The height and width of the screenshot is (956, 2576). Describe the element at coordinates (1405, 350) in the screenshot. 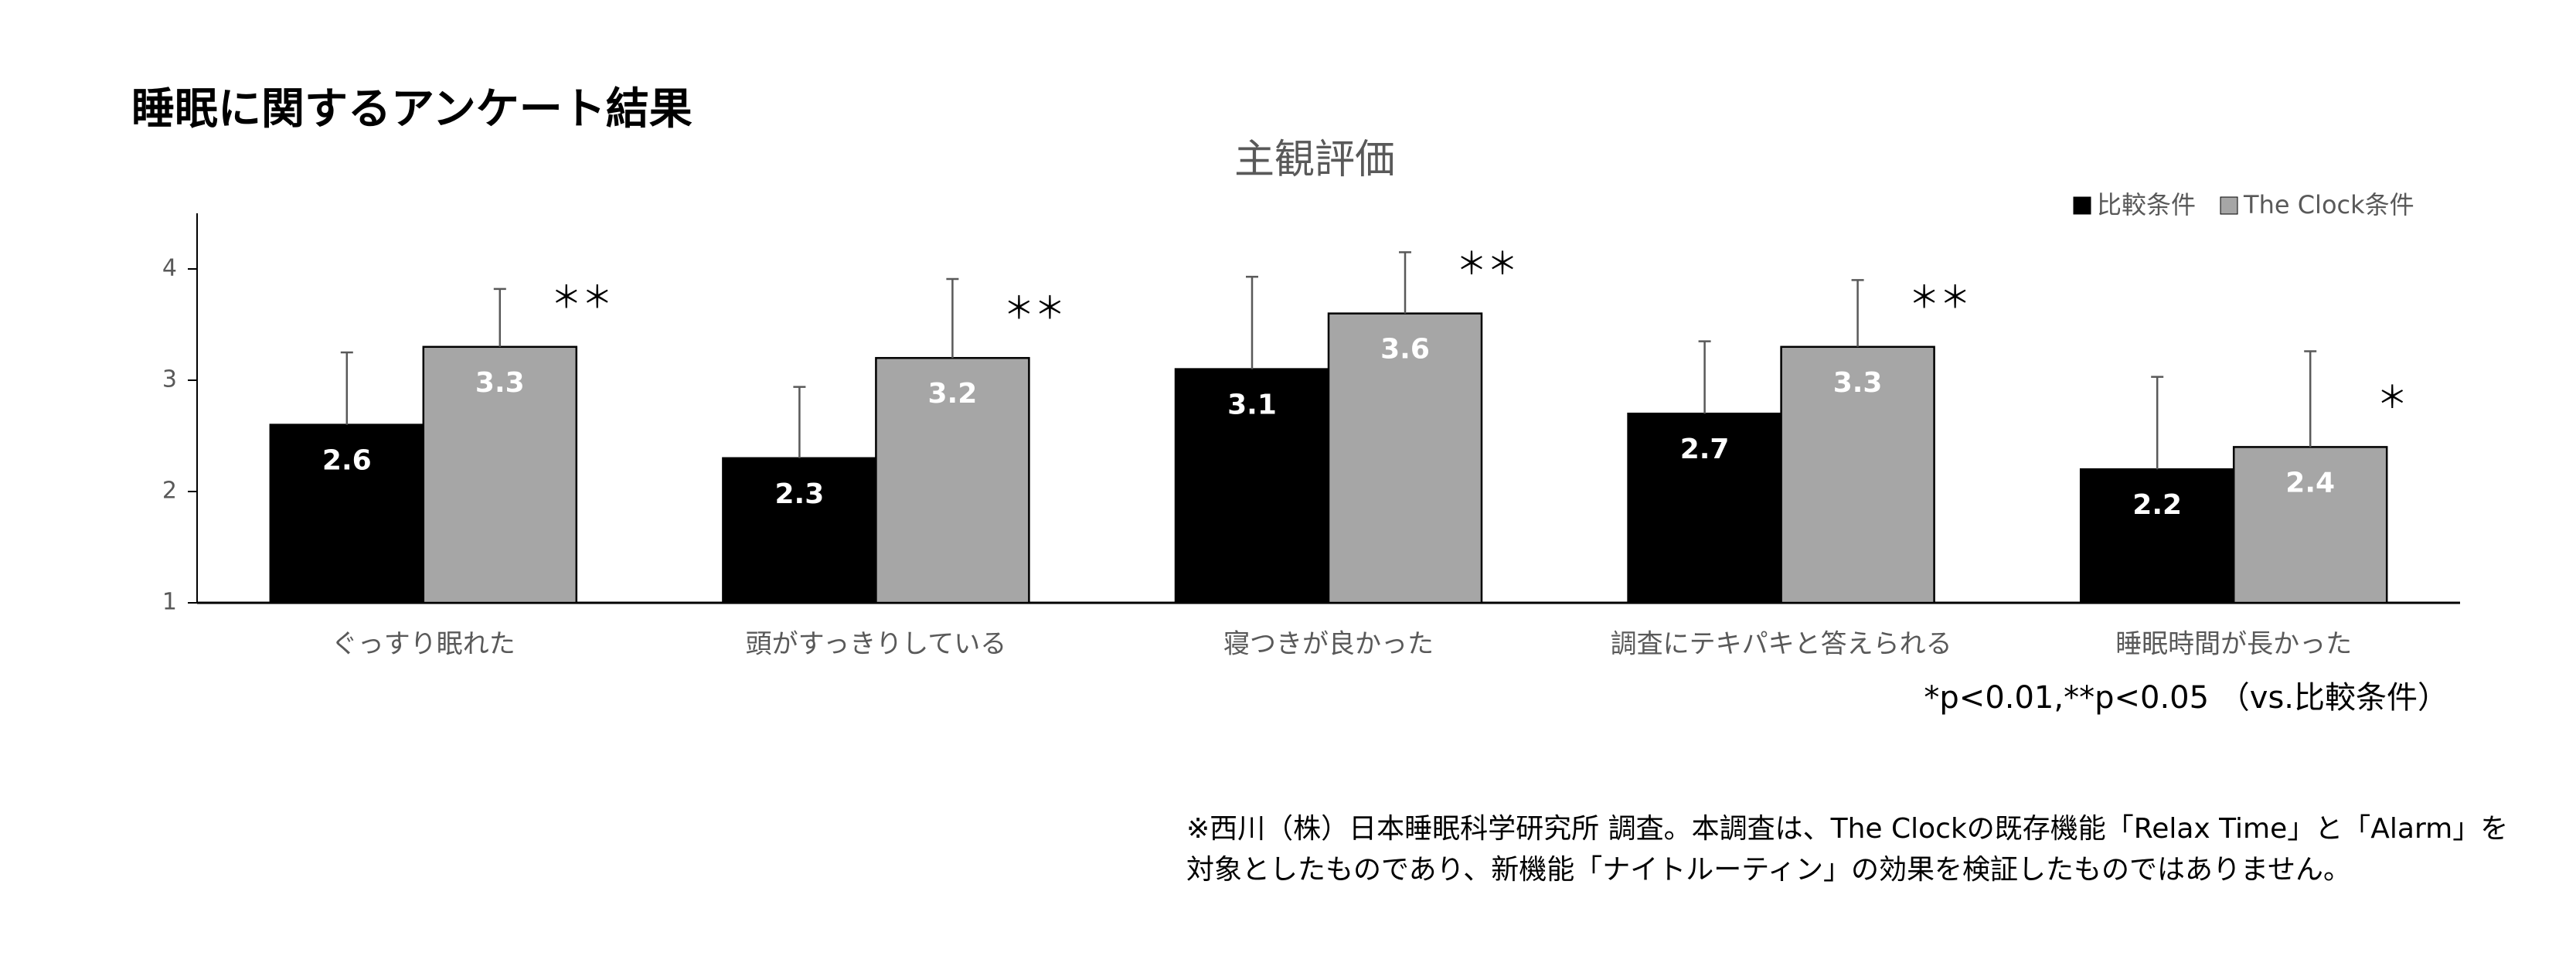

I see `value-label: 3.6` at that location.